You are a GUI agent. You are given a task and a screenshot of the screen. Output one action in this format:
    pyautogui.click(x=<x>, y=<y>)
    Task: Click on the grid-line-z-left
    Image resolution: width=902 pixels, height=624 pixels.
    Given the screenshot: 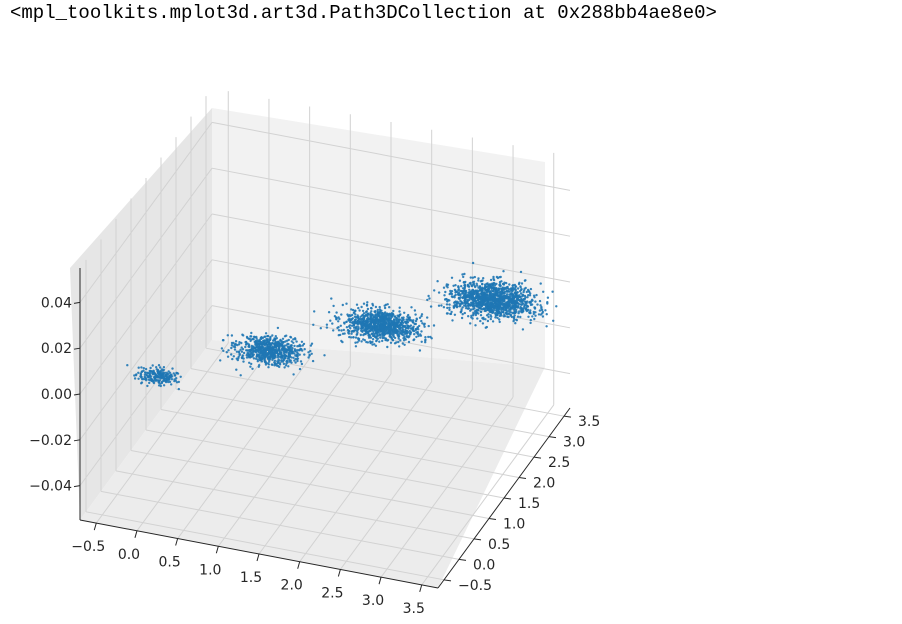 What is the action you would take?
    pyautogui.click(x=146, y=350)
    